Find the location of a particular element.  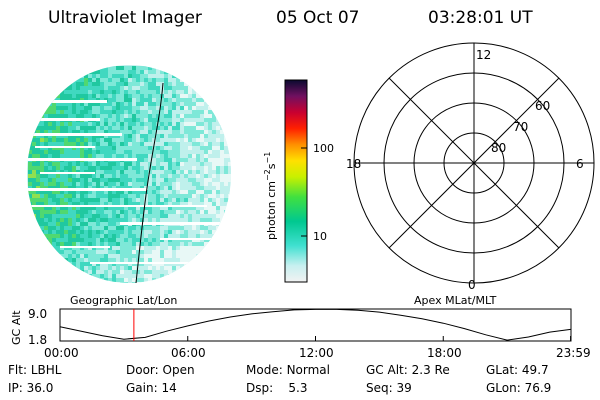

altitude-curve is located at coordinates (315, 324).